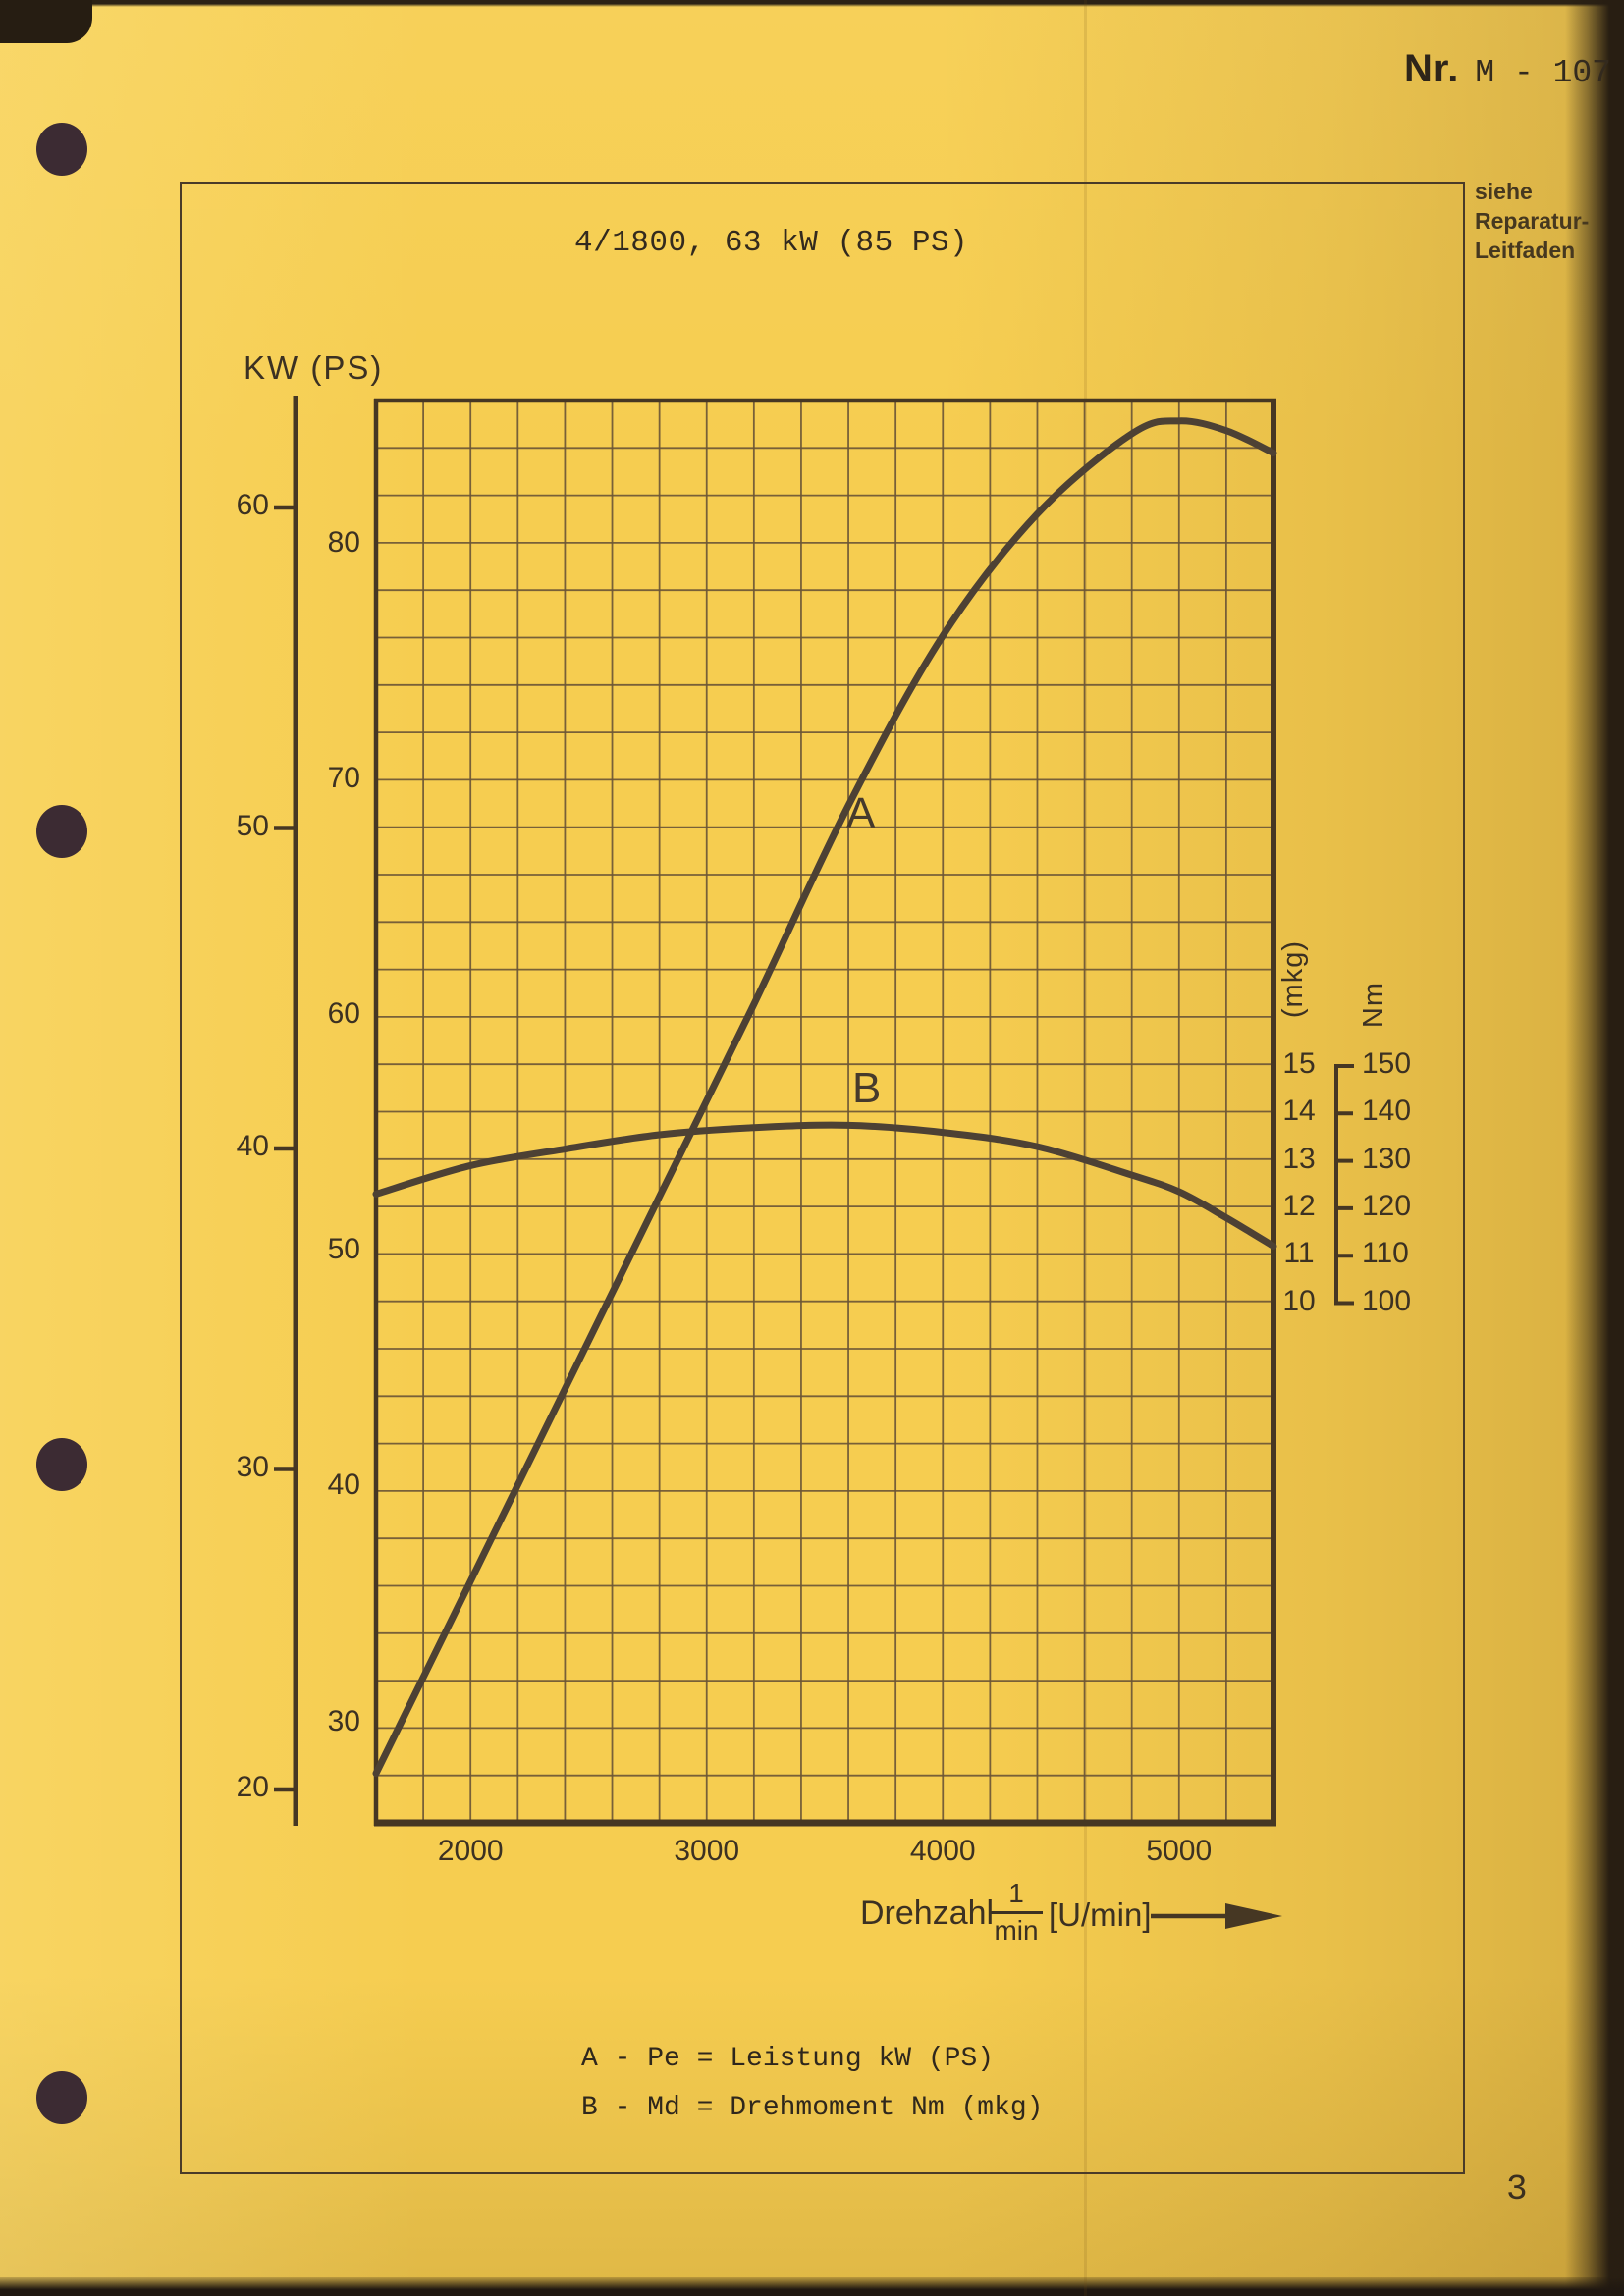 The height and width of the screenshot is (2296, 1624). I want to click on x-axis-fraction-denominator: min, so click(1016, 1931).